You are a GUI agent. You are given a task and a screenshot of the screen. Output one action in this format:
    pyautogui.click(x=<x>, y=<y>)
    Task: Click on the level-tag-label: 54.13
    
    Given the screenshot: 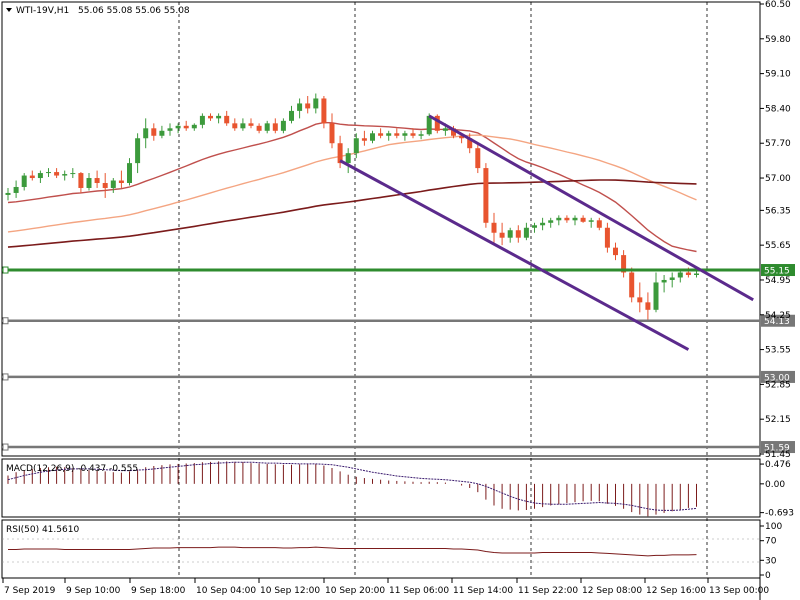 What is the action you would take?
    pyautogui.click(x=777, y=322)
    